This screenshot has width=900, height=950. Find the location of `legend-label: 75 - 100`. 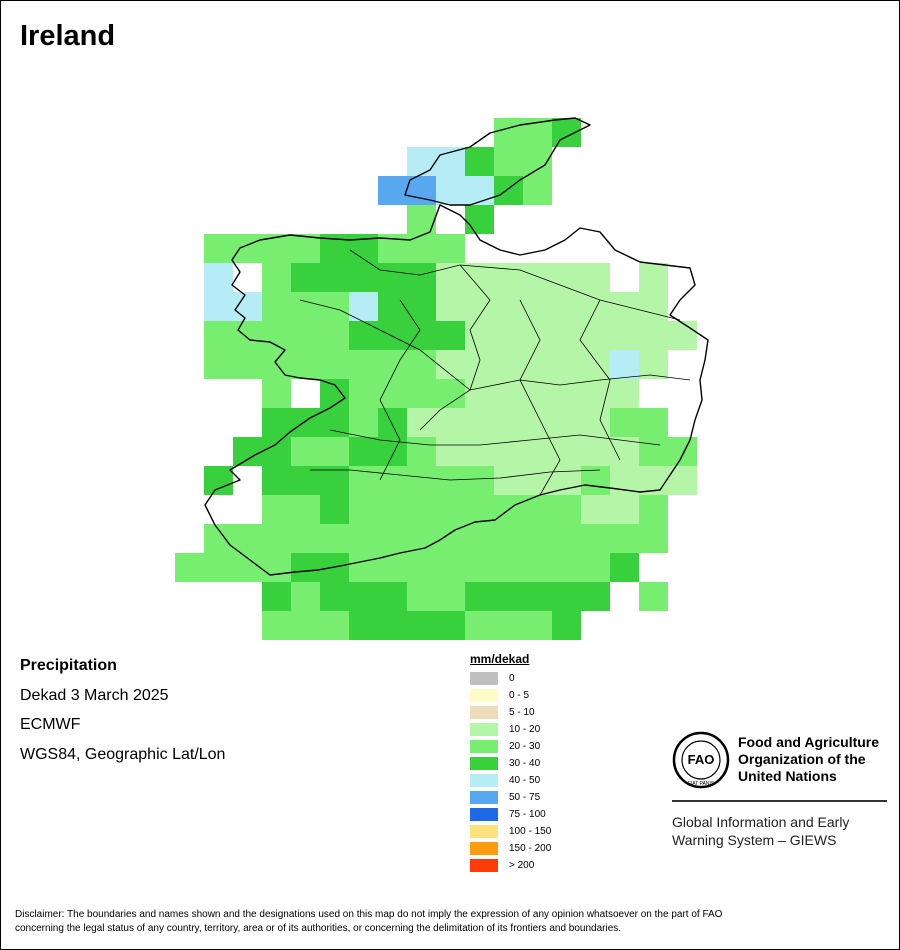

legend-label: 75 - 100 is located at coordinates (527, 814).